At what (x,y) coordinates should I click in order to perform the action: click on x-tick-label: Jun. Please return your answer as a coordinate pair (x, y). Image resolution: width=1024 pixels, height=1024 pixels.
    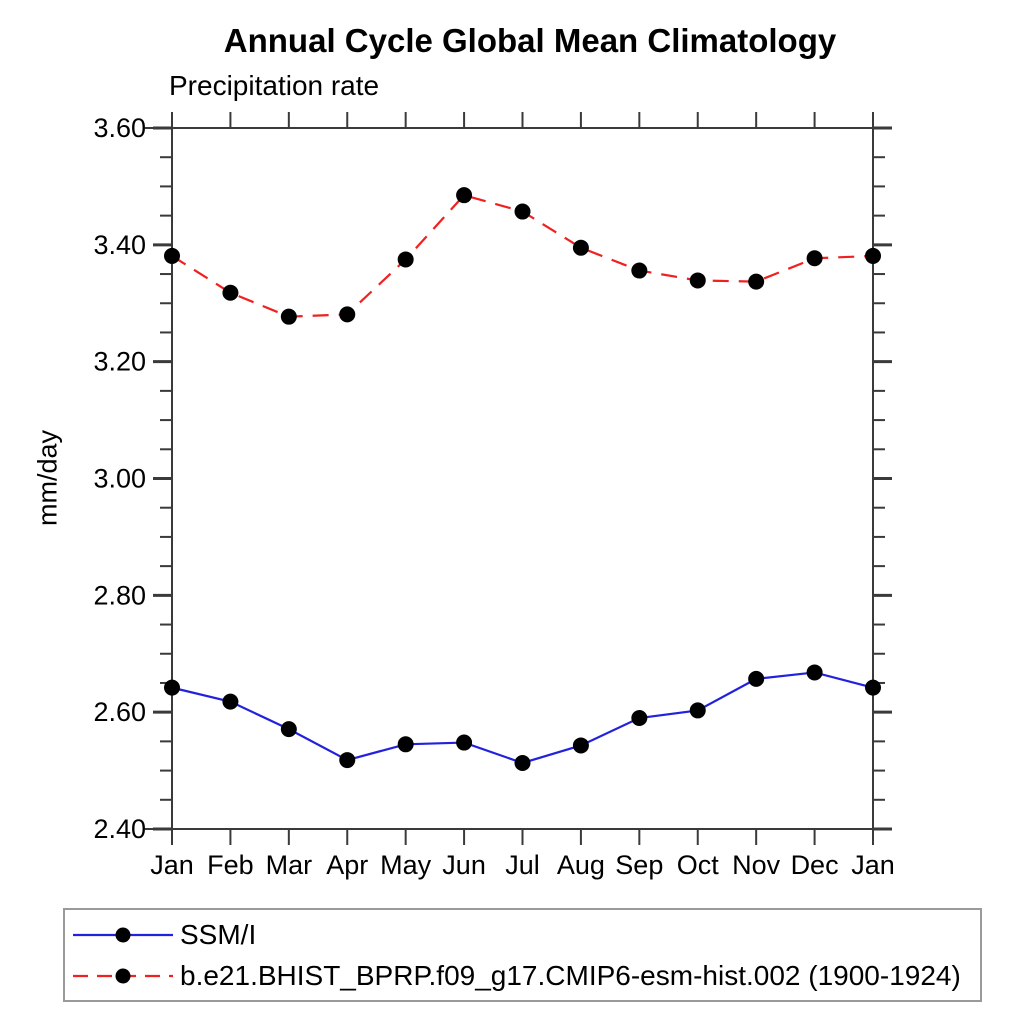
    Looking at the image, I should click on (464, 865).